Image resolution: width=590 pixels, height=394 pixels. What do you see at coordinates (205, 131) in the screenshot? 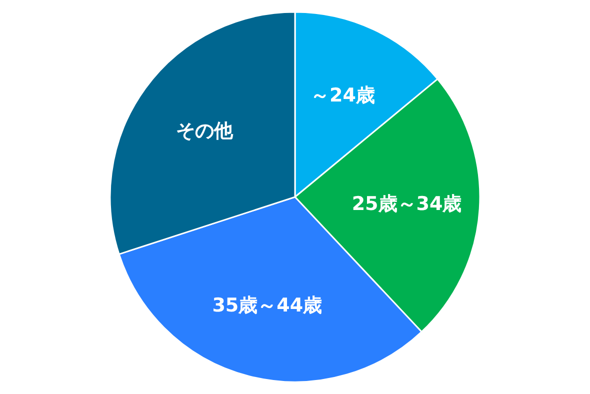
I see `slice-label: その他` at bounding box center [205, 131].